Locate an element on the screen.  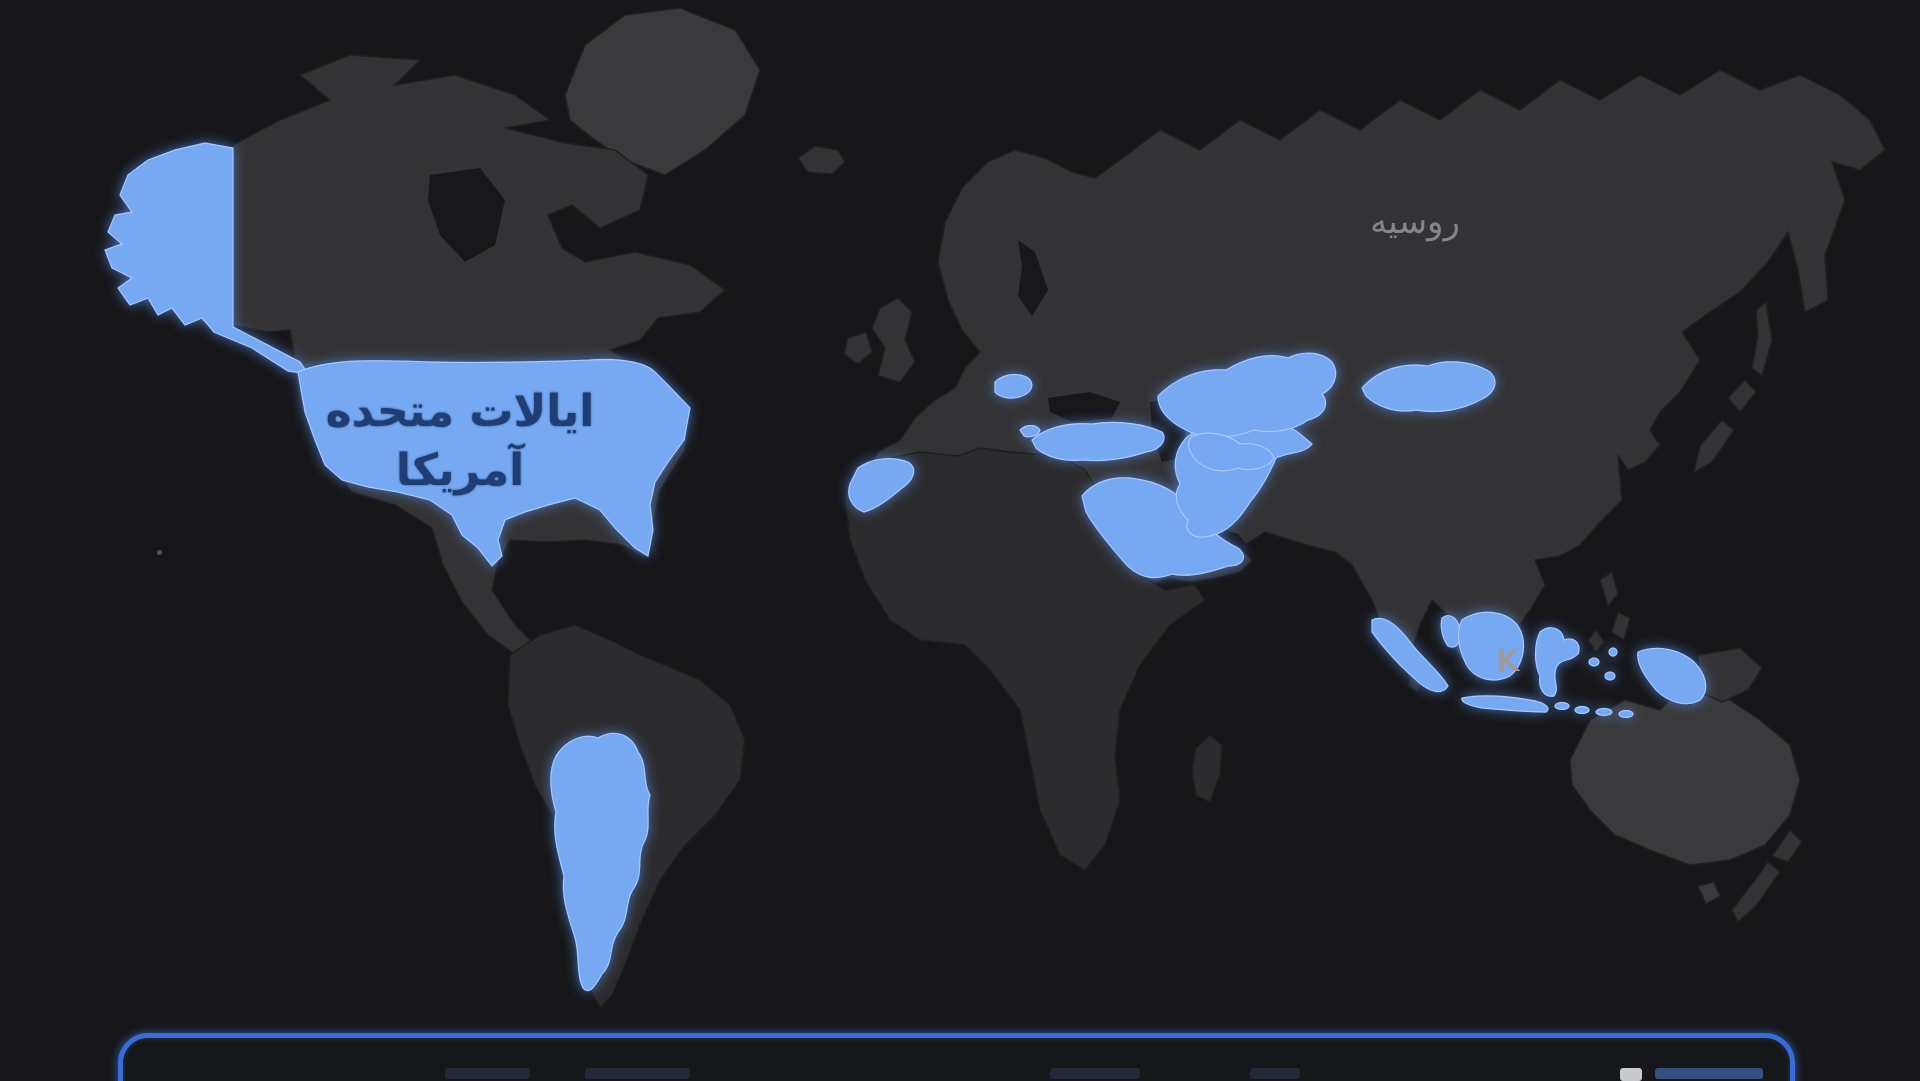
country-alaska is located at coordinates (207, 258).